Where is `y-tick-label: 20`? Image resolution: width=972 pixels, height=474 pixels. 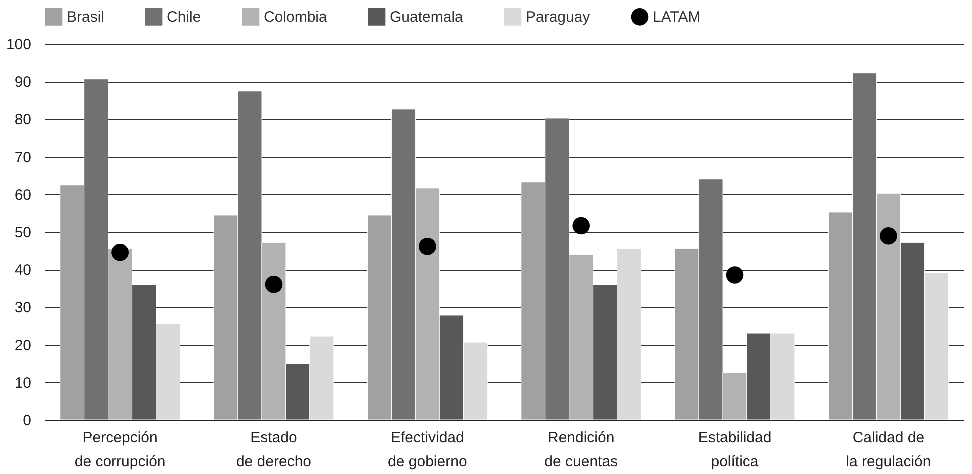 y-tick-label: 20 is located at coordinates (23, 345).